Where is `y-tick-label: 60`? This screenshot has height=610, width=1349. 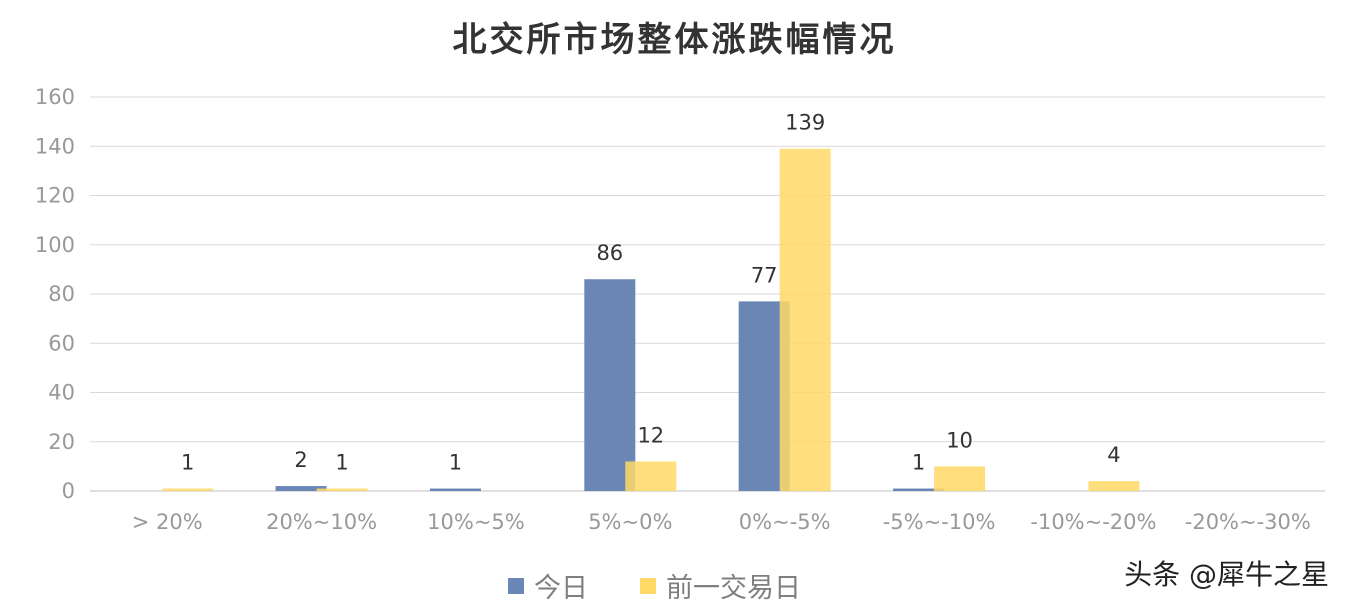
y-tick-label: 60 is located at coordinates (61, 343).